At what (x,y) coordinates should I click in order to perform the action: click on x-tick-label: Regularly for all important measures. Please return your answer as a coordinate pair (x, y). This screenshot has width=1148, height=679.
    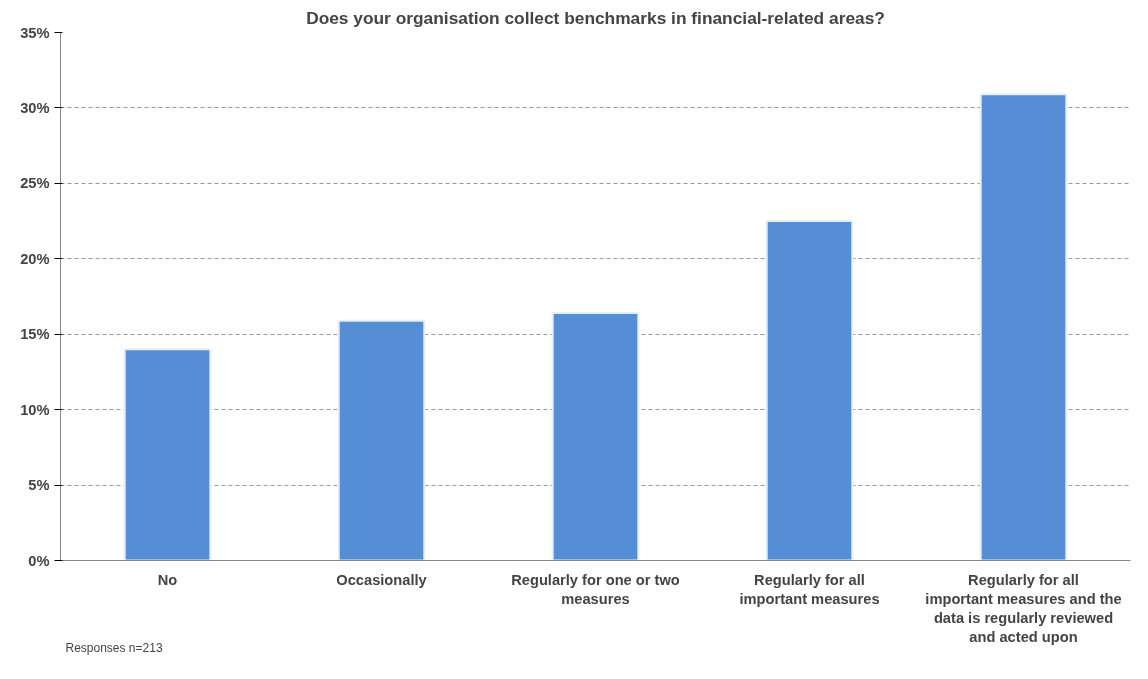
    Looking at the image, I should click on (809, 589).